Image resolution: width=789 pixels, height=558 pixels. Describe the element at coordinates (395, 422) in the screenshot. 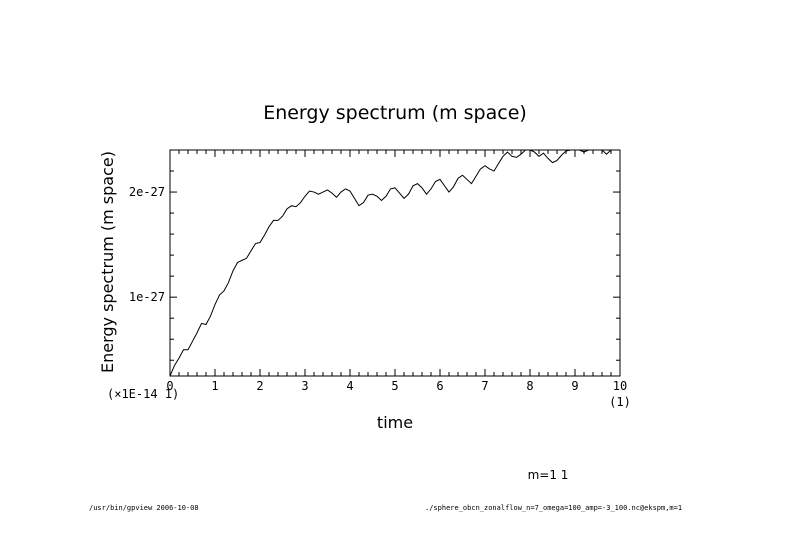

I see `x-axis-label: time` at that location.